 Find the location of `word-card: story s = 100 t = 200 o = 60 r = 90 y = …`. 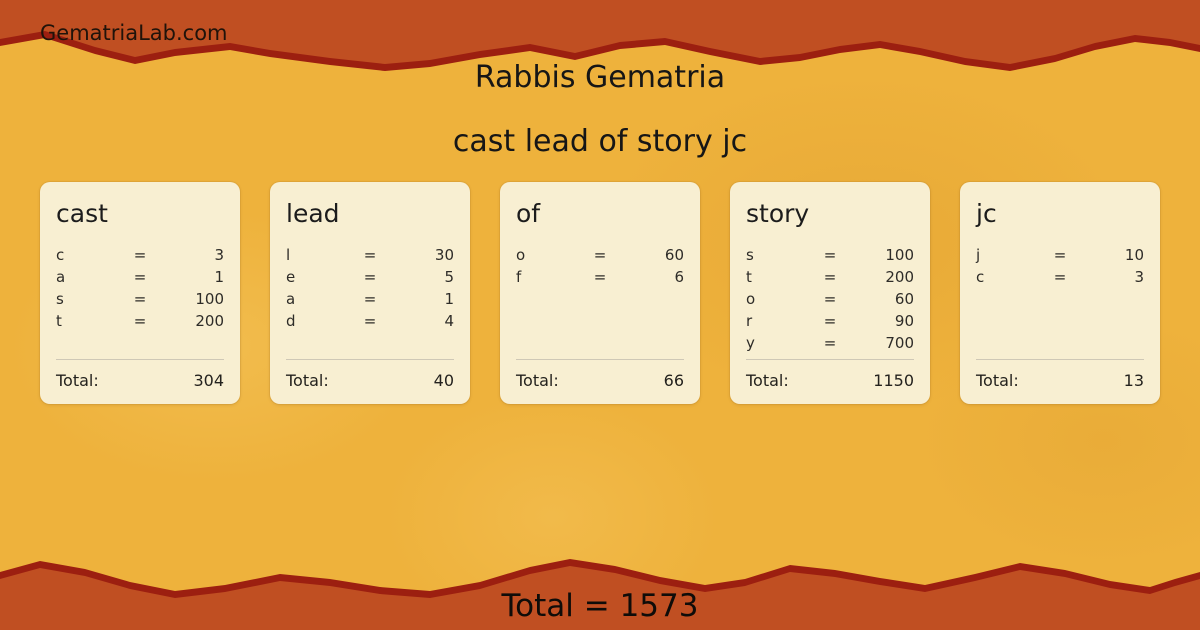

word-card: story s = 100 t = 200 o = 60 r = 90 y = … is located at coordinates (830, 293).